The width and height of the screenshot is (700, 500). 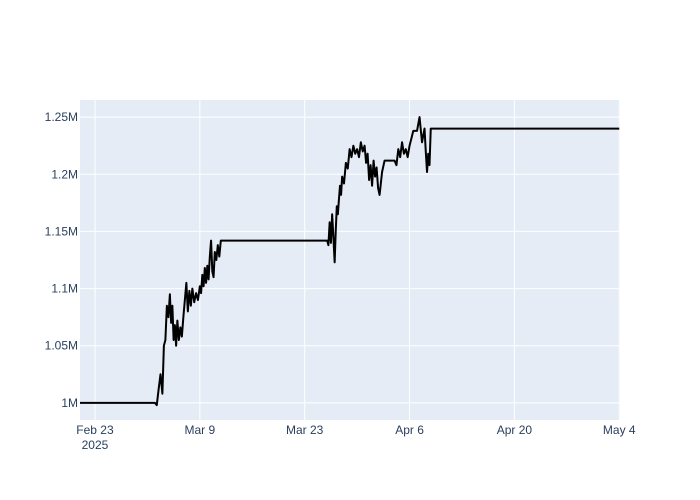 I want to click on y-tick-label: 1.25M, so click(x=61, y=117).